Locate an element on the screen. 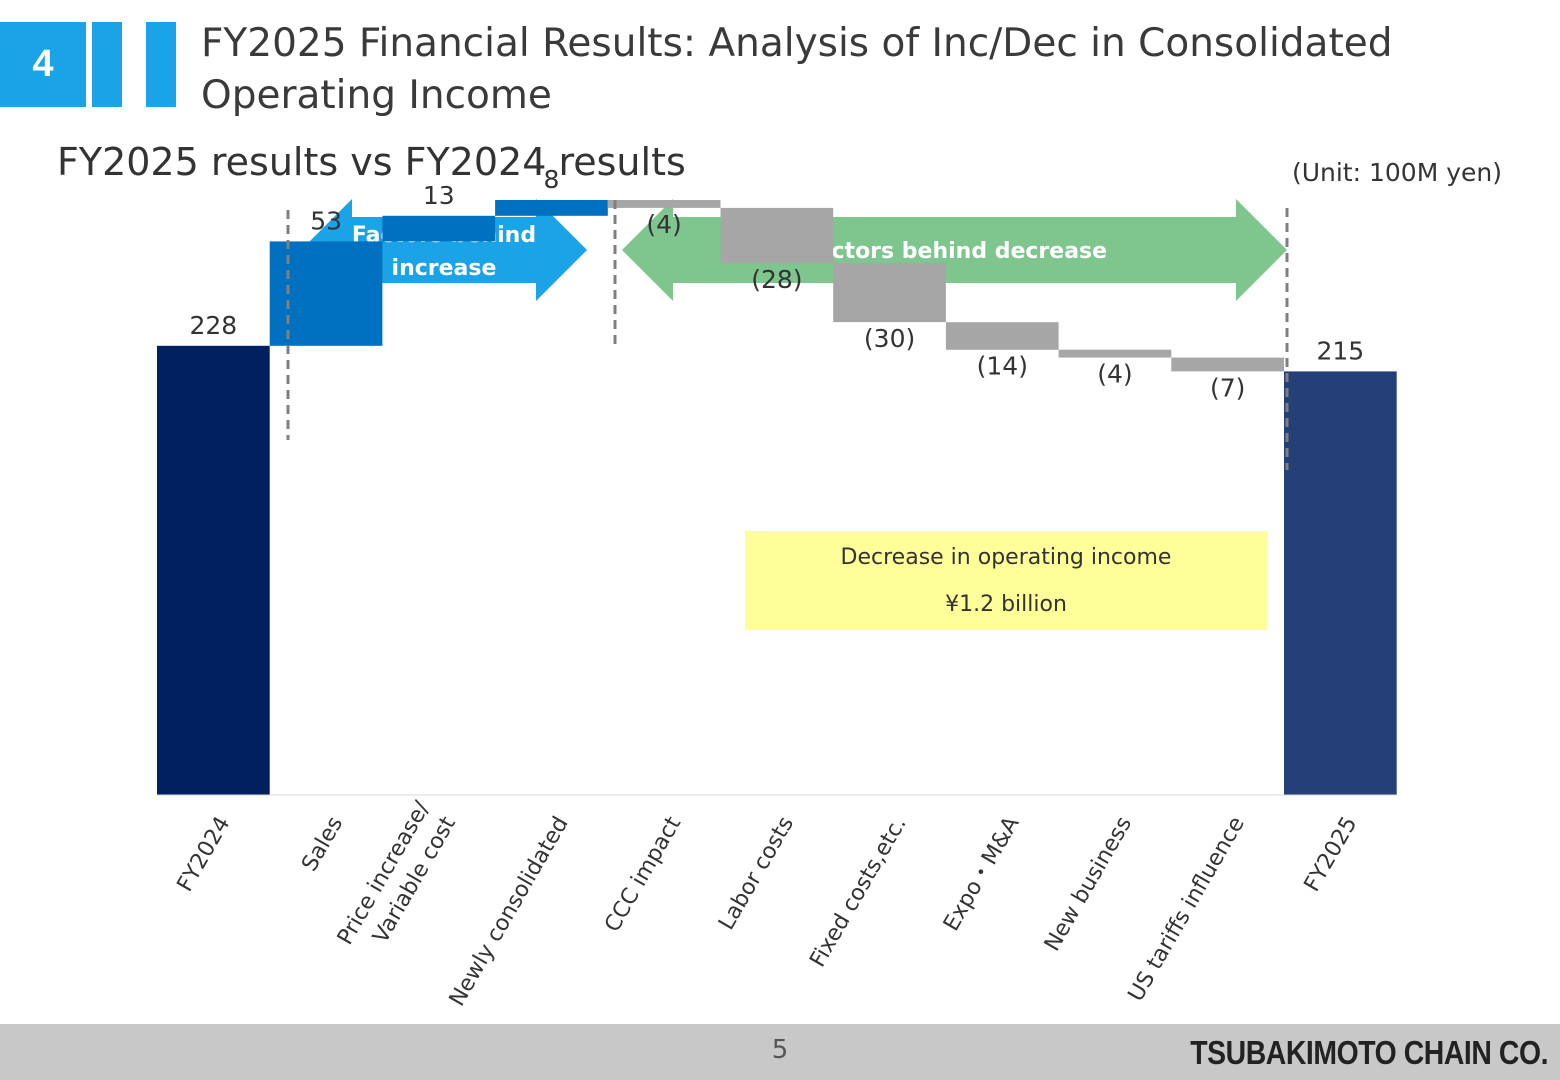 This screenshot has width=1560, height=1080. tick-label-line: Fixed costs,etc. is located at coordinates (858, 892).